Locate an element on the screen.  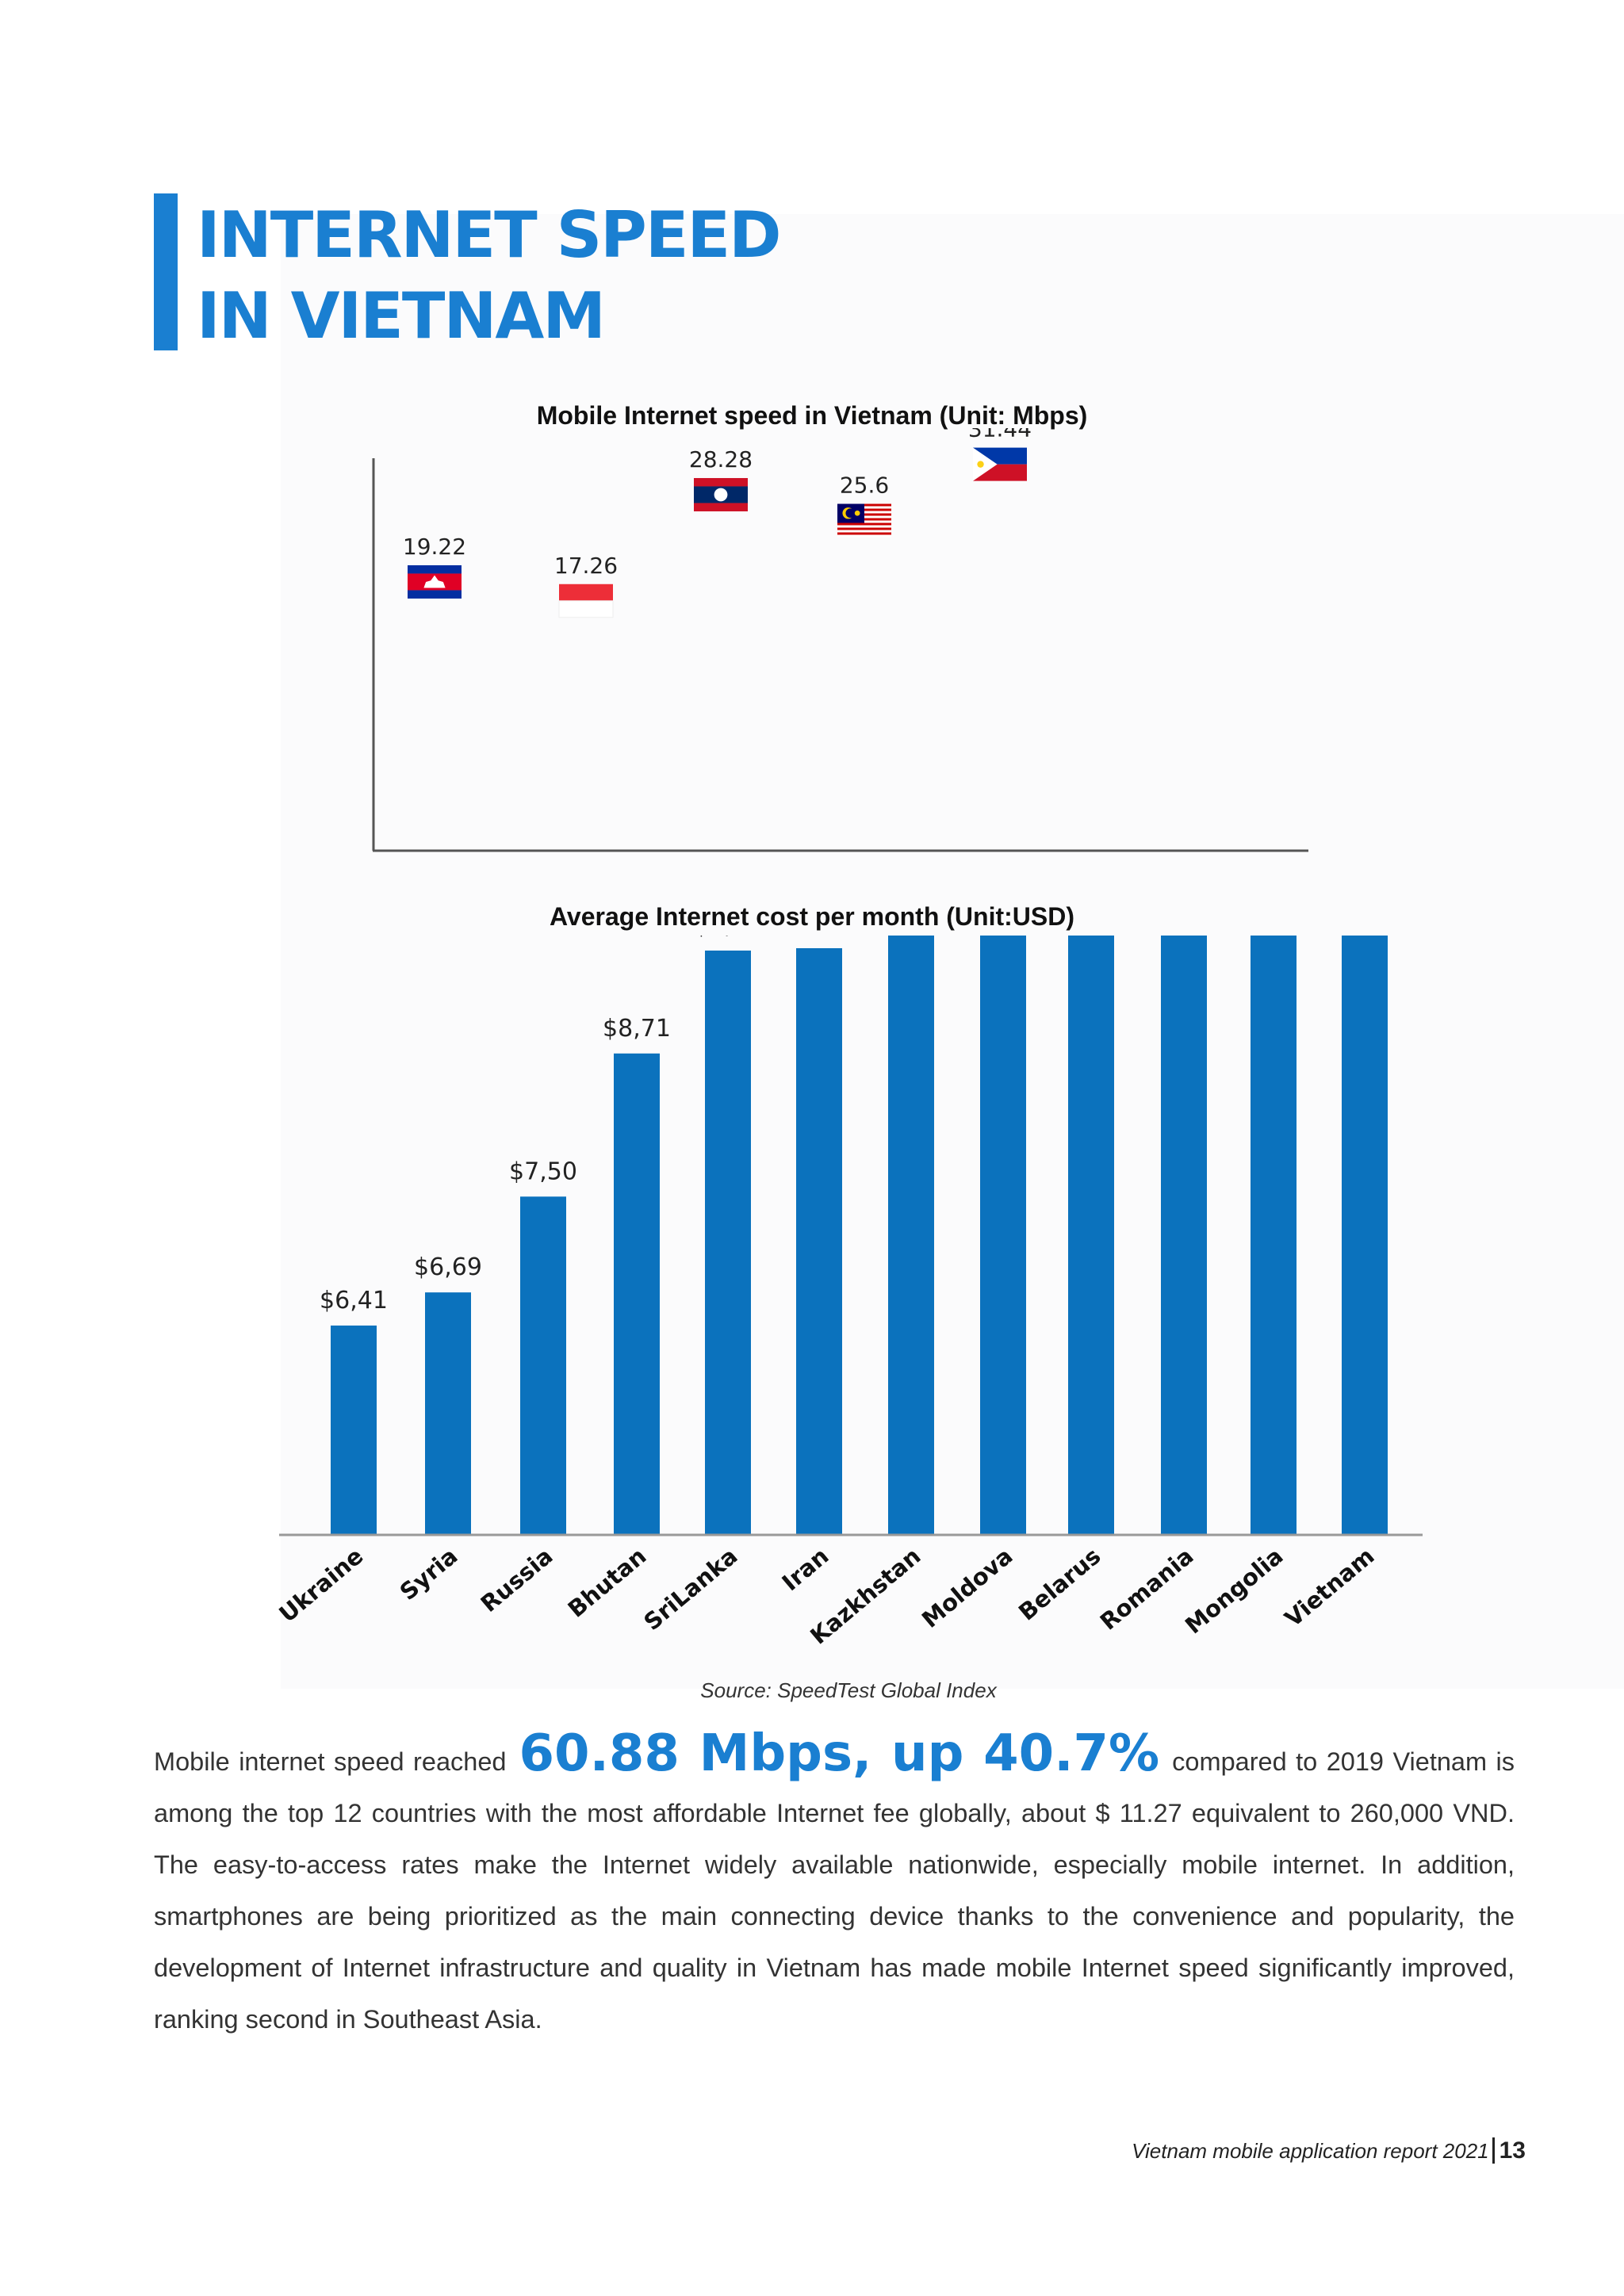
cambodia-flag is located at coordinates (435, 581).